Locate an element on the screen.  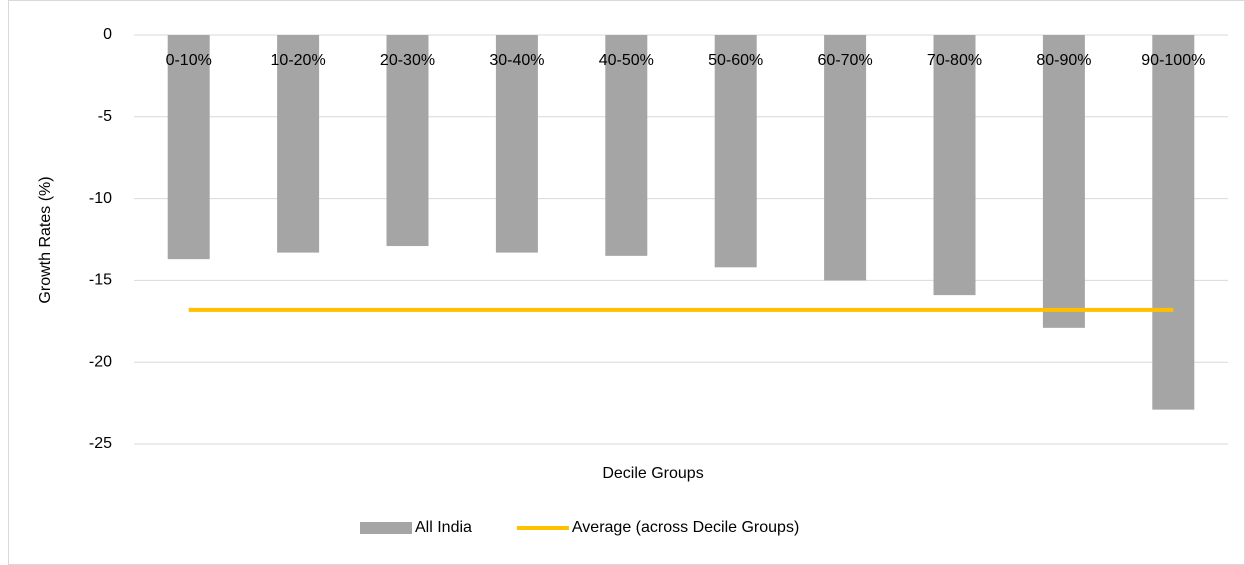
y-tick-label: -15 is located at coordinates (100, 280).